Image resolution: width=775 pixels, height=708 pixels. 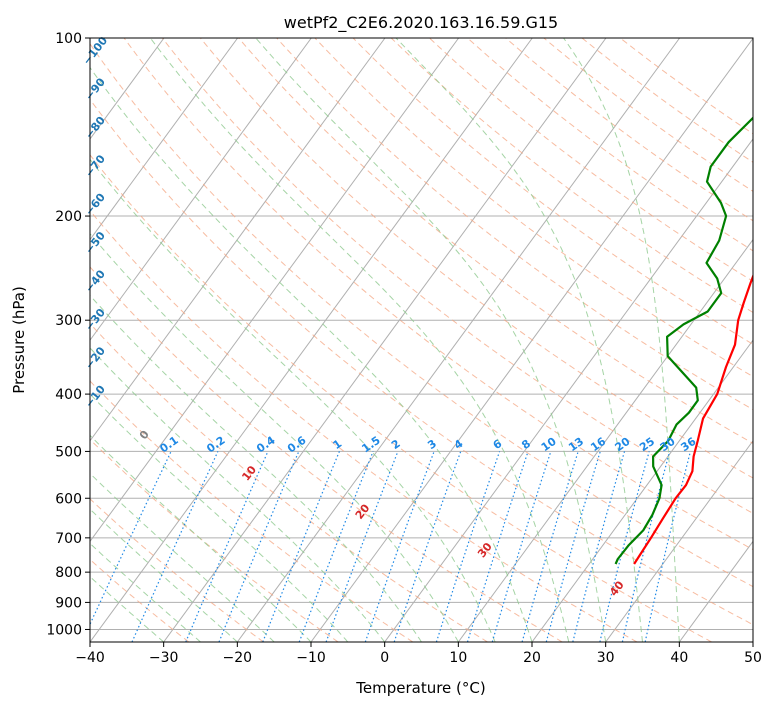 I want to click on y-tick-label: 900, so click(x=68, y=603).